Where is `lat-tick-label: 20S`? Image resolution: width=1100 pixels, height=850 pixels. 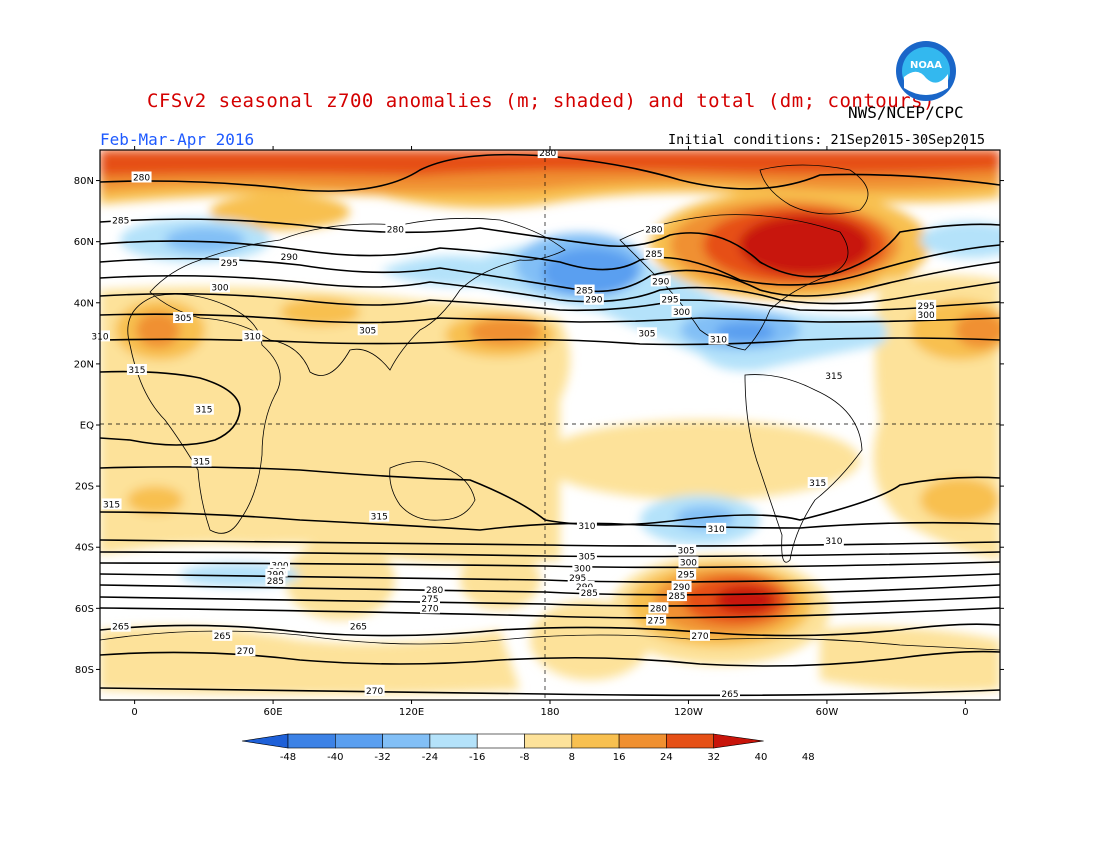 lat-tick-label: 20S is located at coordinates (84, 487).